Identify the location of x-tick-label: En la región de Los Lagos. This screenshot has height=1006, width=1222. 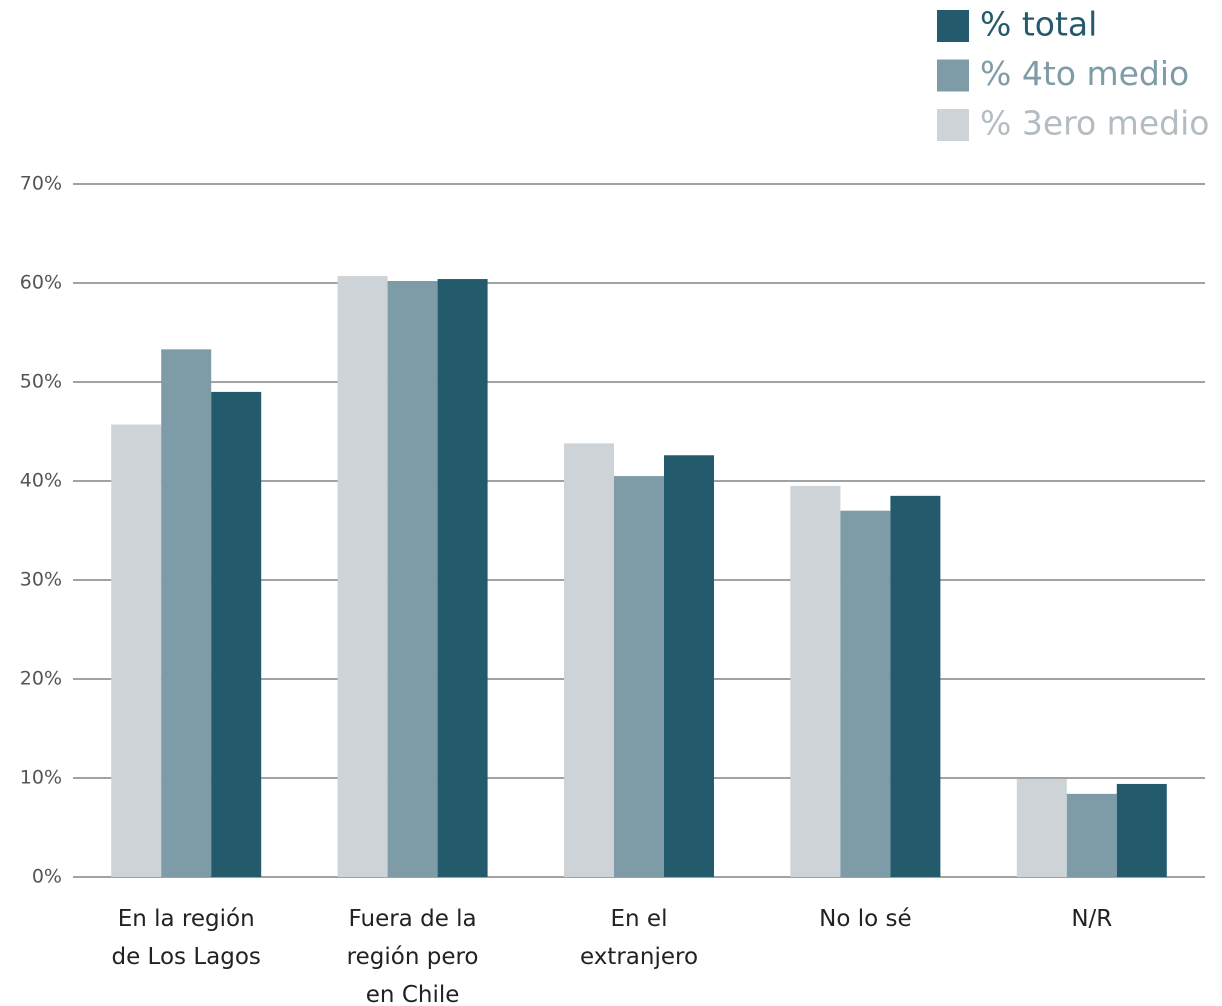
(186, 938).